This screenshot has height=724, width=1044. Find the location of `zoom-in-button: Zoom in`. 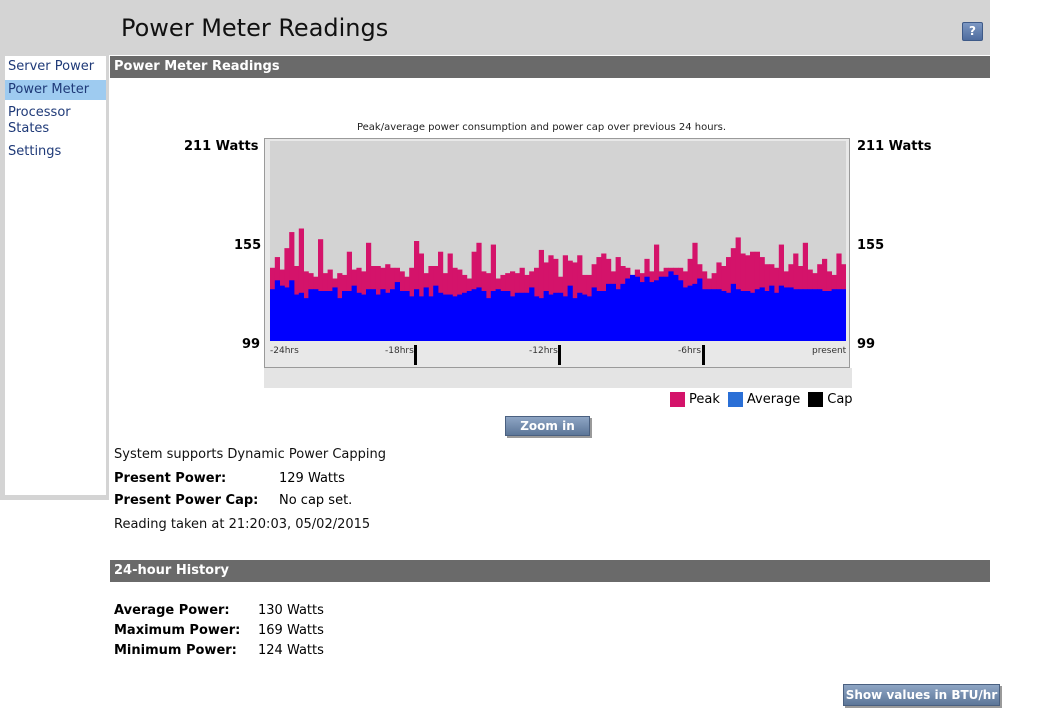

zoom-in-button: Zoom in is located at coordinates (547, 426).